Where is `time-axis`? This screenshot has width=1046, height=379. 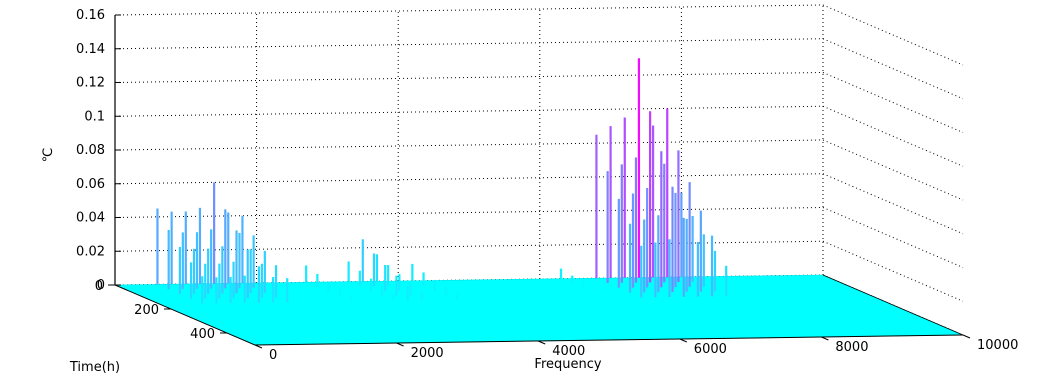
time-axis is located at coordinates (185, 315).